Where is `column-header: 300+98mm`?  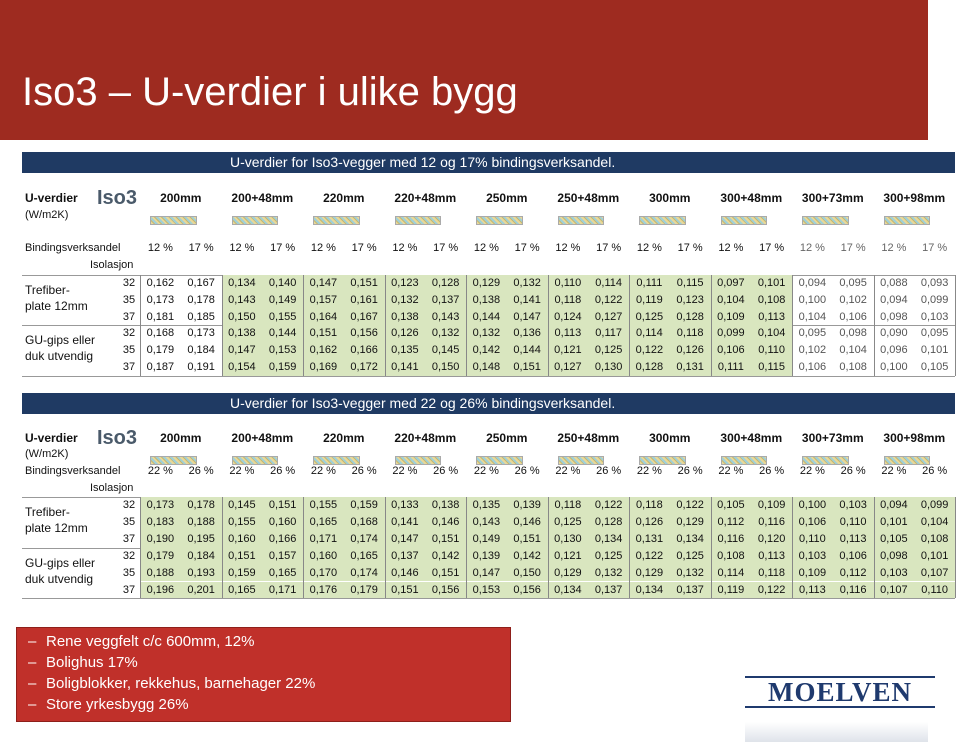 column-header: 300+98mm is located at coordinates (914, 438).